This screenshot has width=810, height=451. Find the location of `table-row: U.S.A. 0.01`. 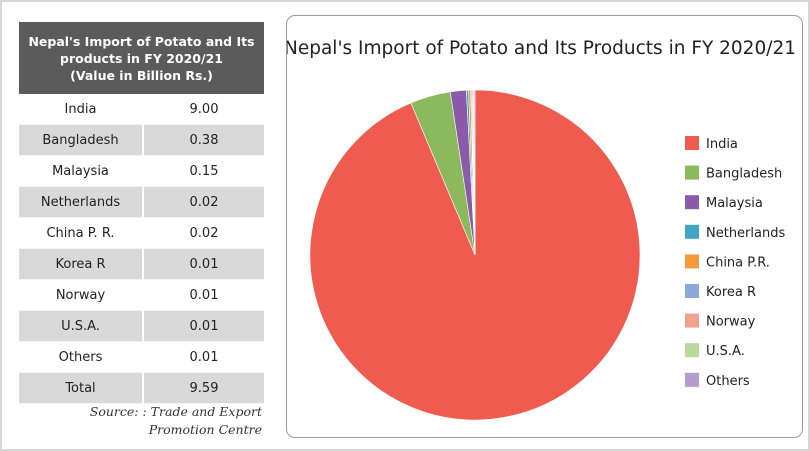

table-row: U.S.A. 0.01 is located at coordinates (141, 326).